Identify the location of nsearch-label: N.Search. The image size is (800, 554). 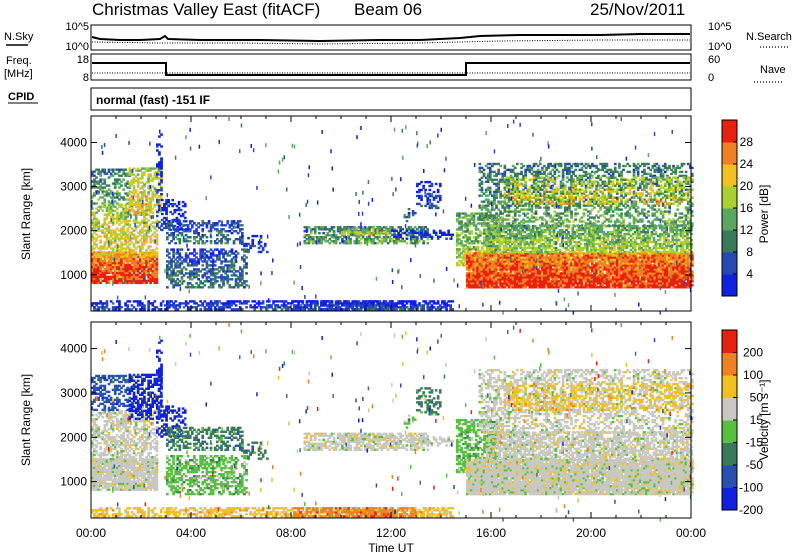
(769, 37).